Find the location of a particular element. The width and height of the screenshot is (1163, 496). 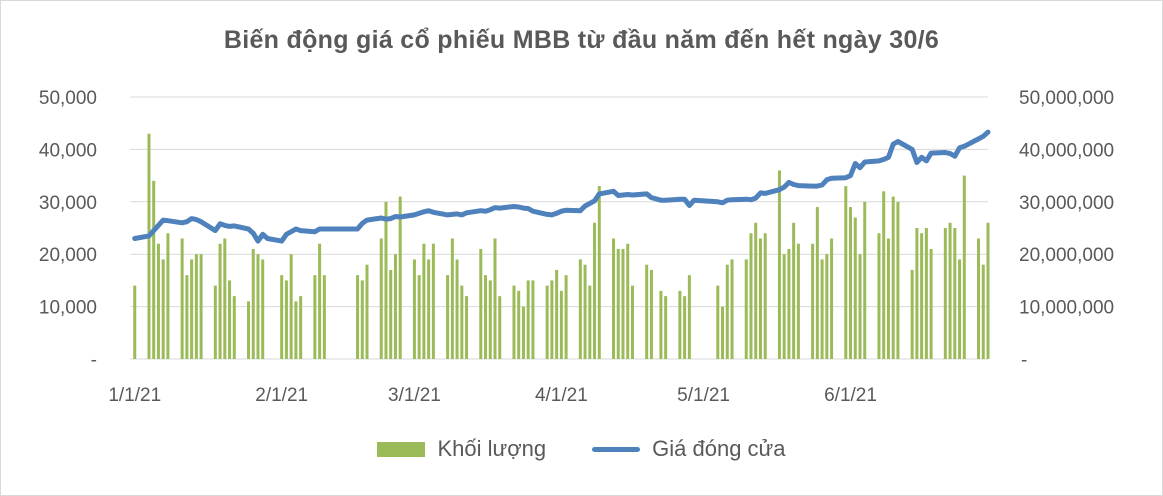

right-axis-tick-label: 30,000,000 is located at coordinates (1066, 203).